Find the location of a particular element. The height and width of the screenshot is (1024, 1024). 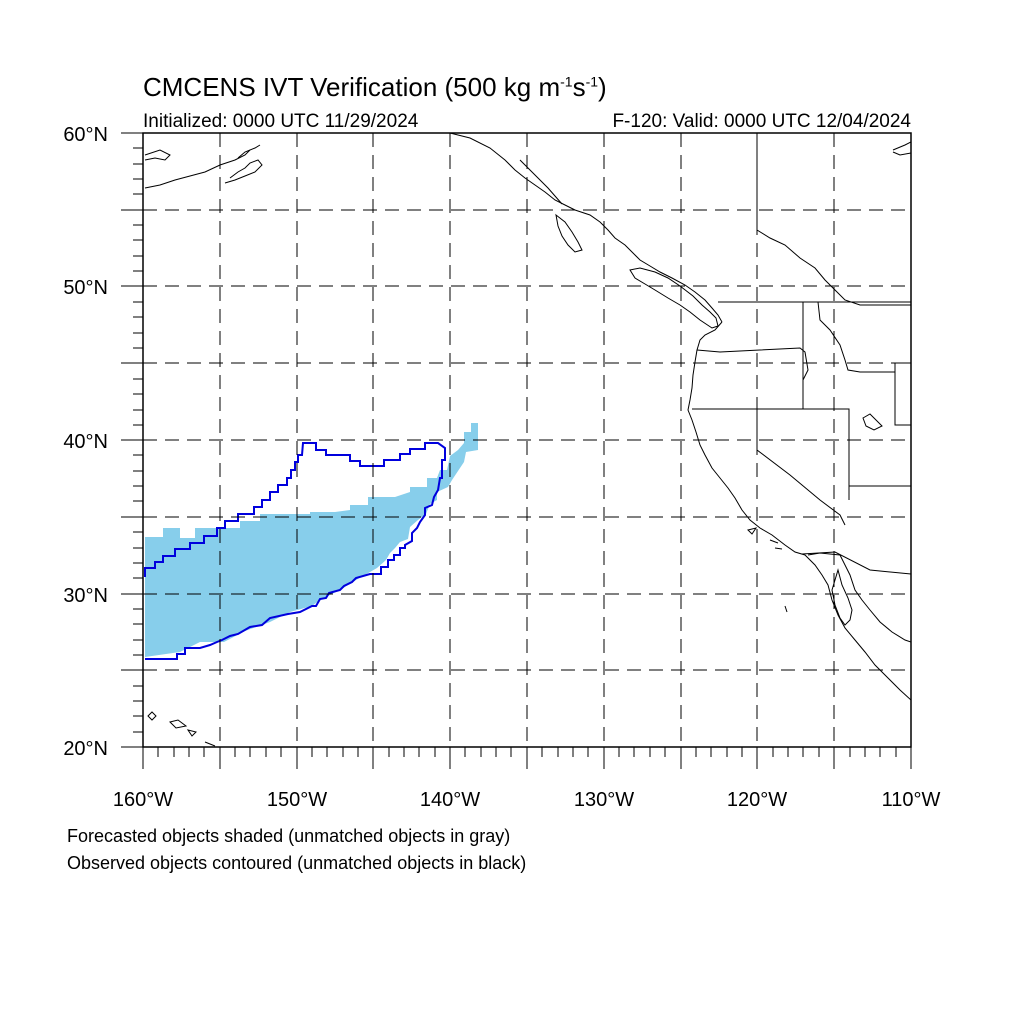

initialized-label: Initialized: 0000 UTC 11/29/2024 is located at coordinates (281, 121).